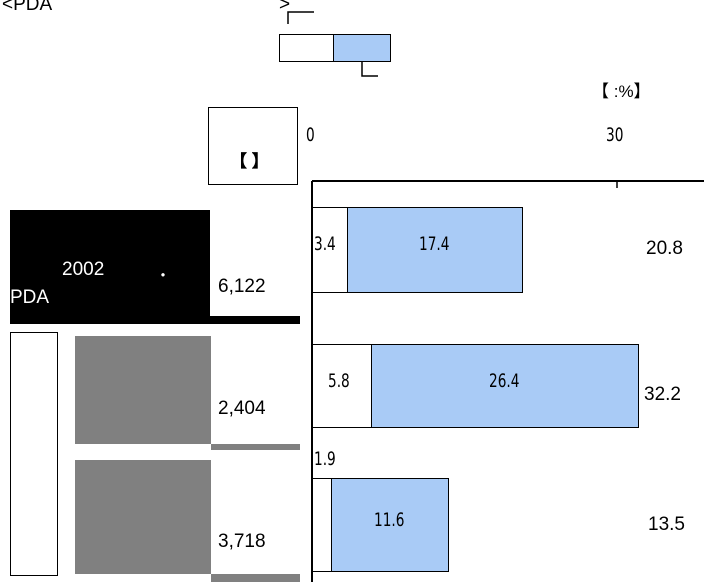 This screenshot has height=582, width=704. Describe the element at coordinates (255, 447) in the screenshot. I see `category-underline-row2` at that location.